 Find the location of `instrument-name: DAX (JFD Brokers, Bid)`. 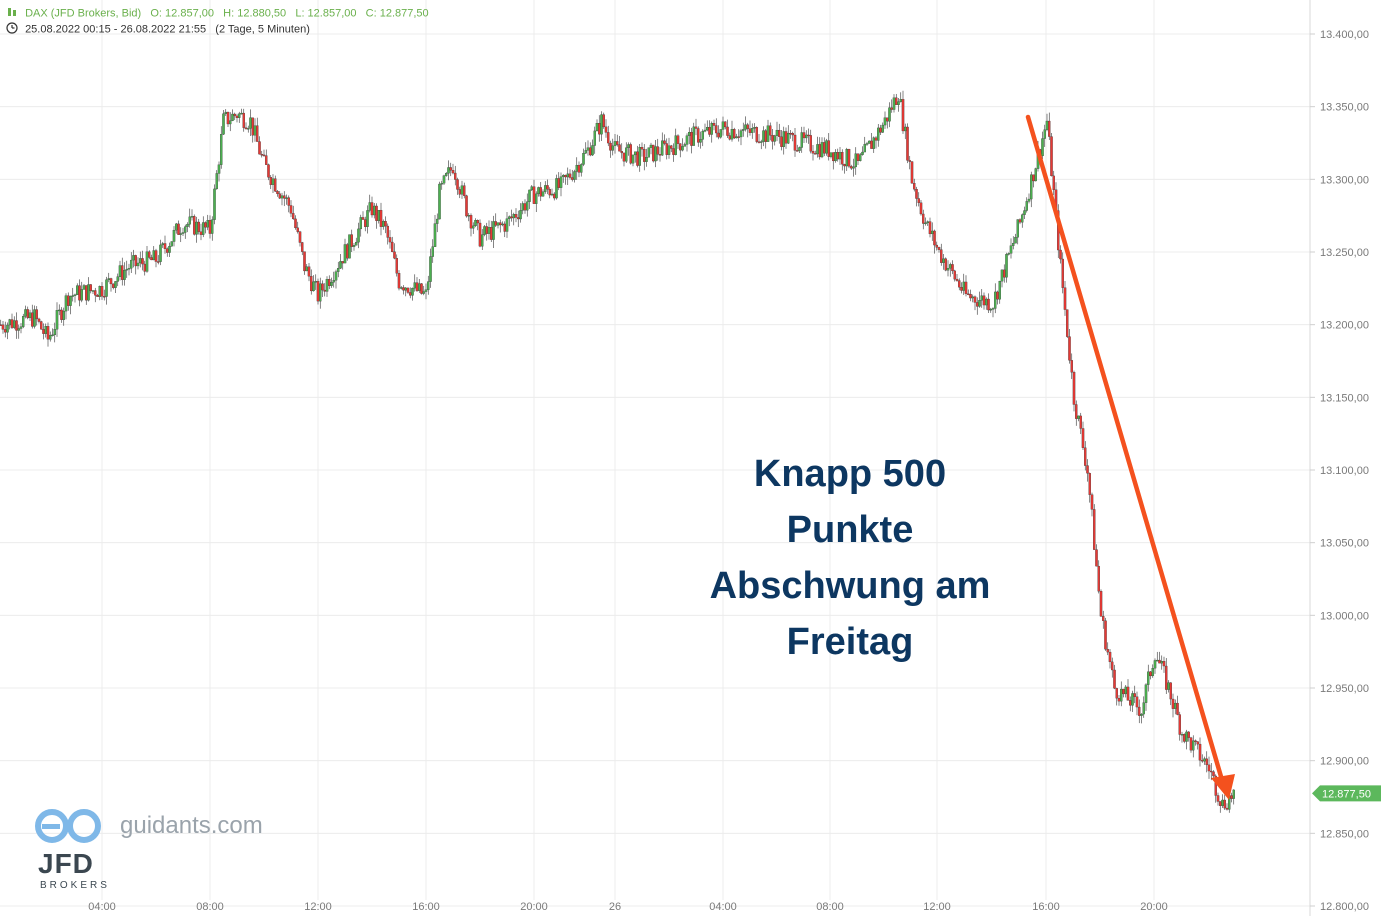

instrument-name: DAX (JFD Brokers, Bid) is located at coordinates (83, 13).